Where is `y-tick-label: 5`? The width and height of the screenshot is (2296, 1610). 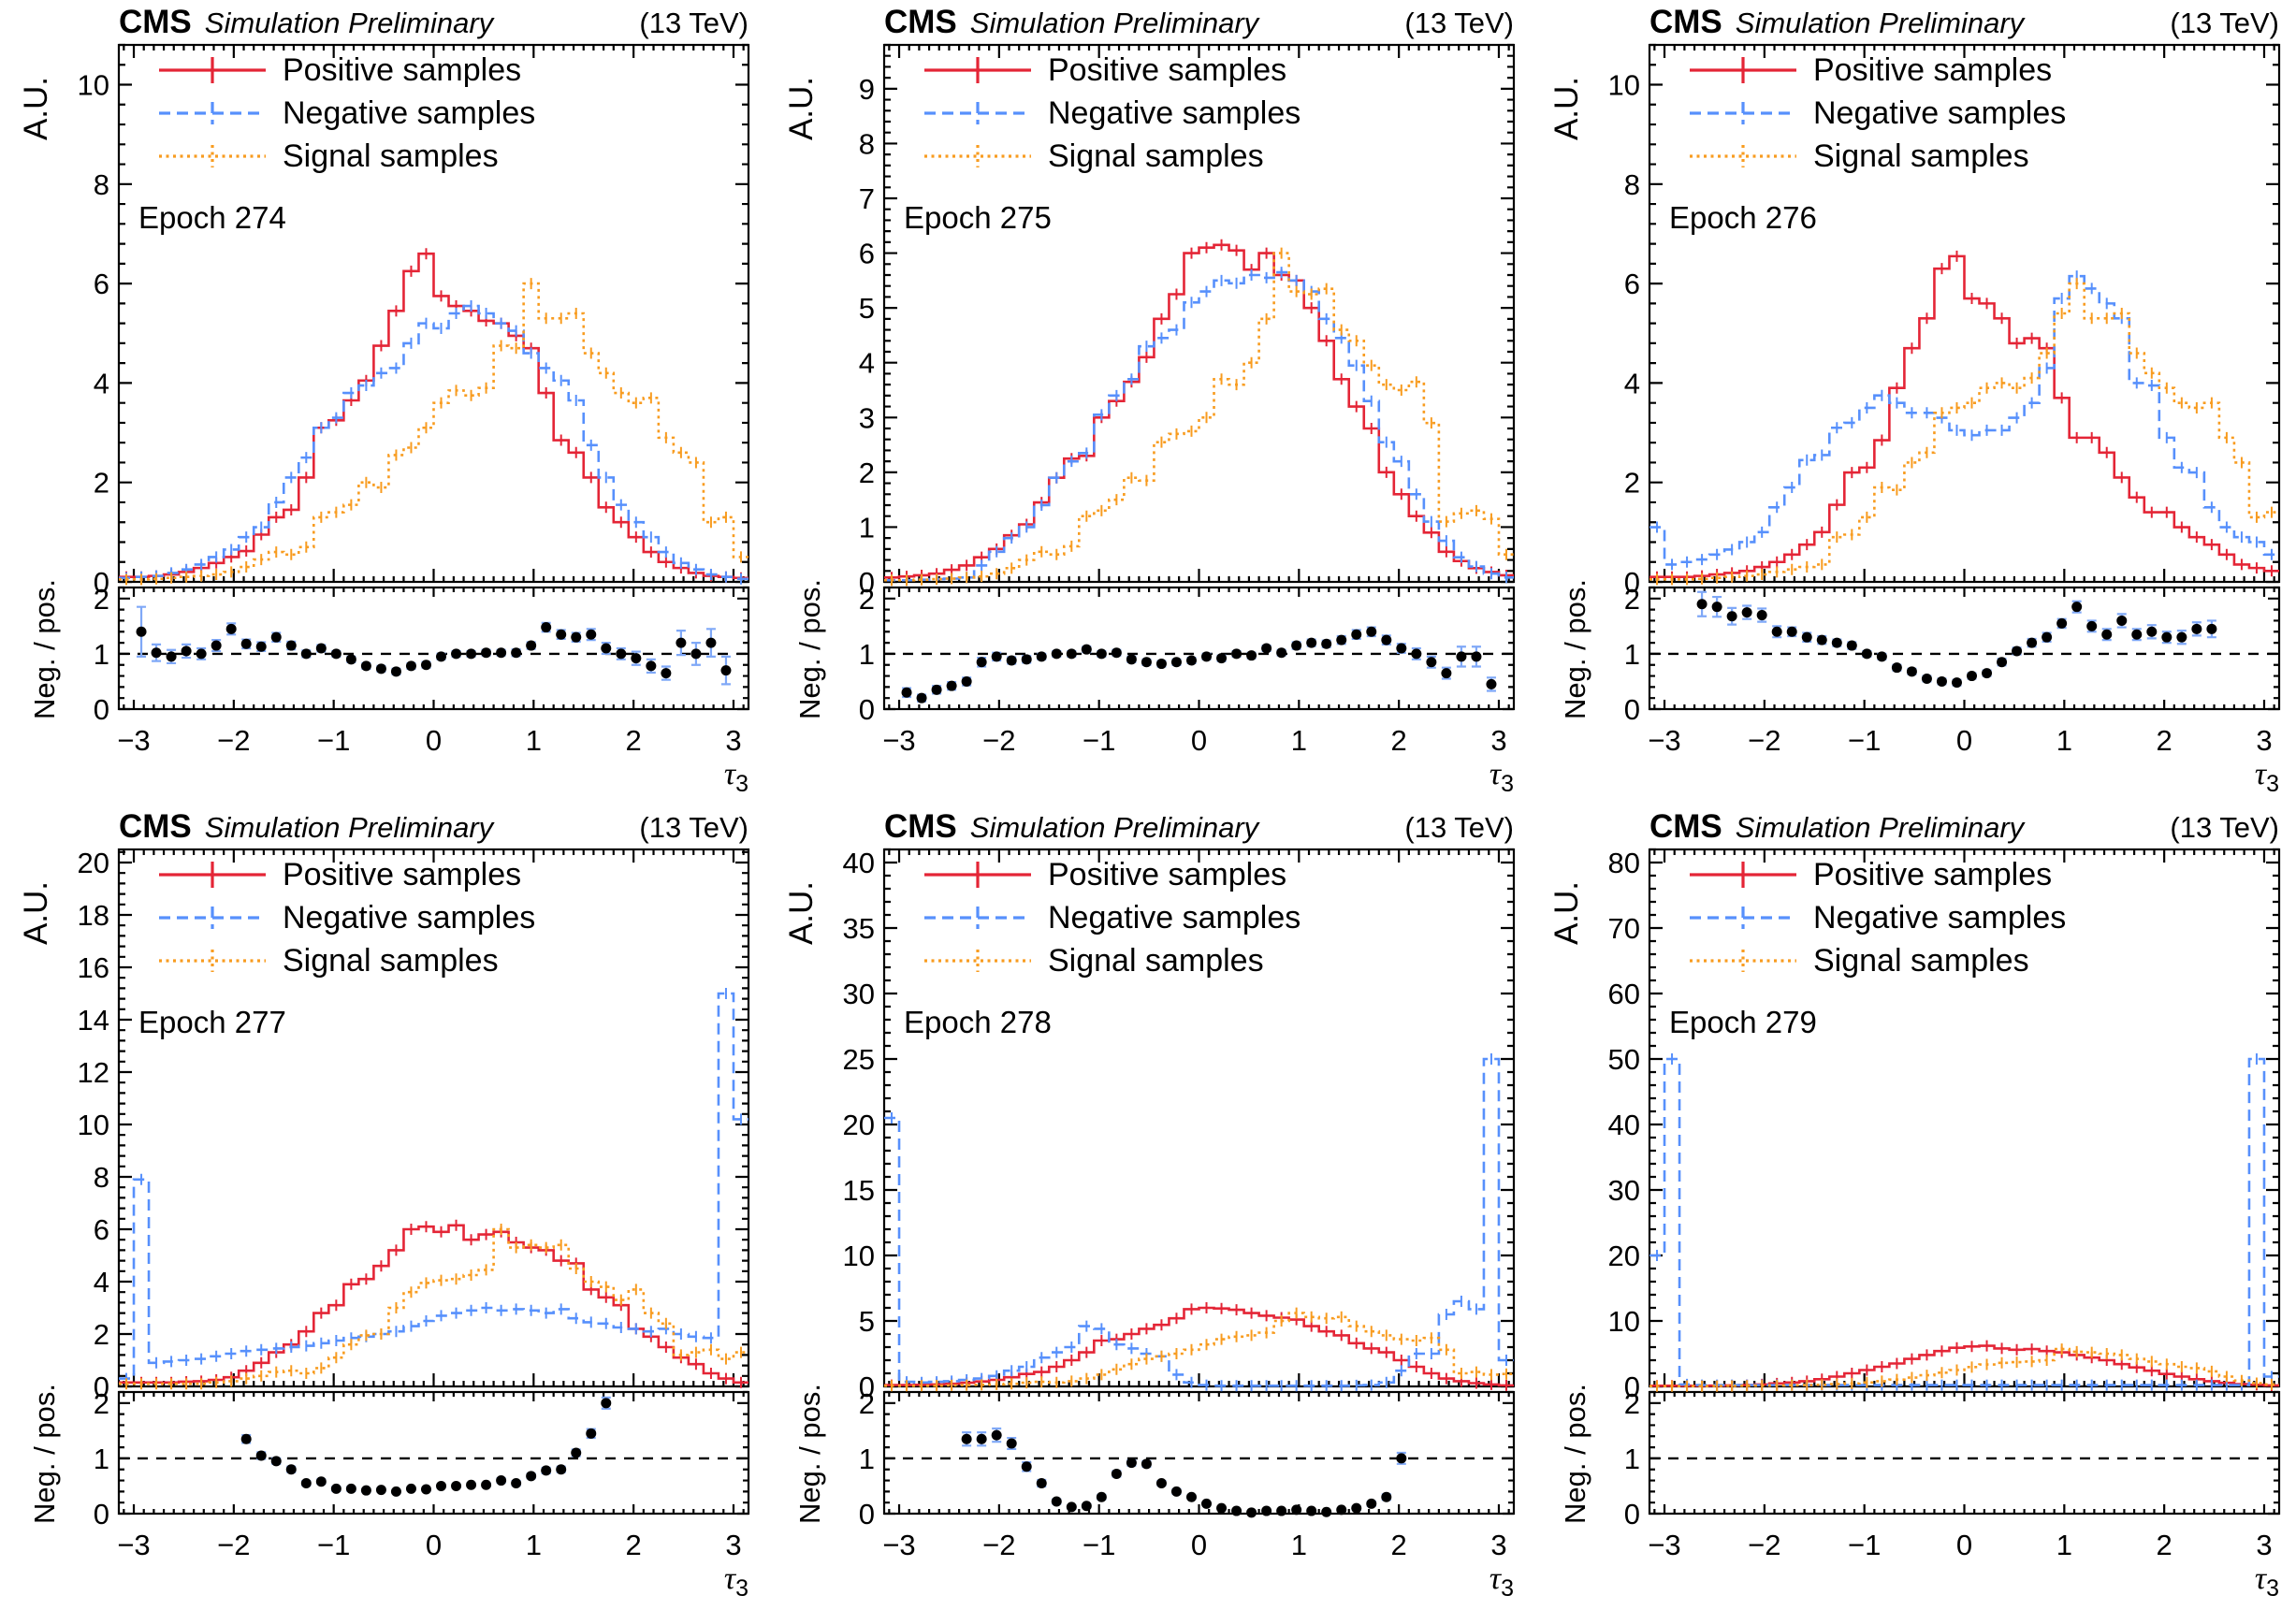 y-tick-label: 5 is located at coordinates (867, 308).